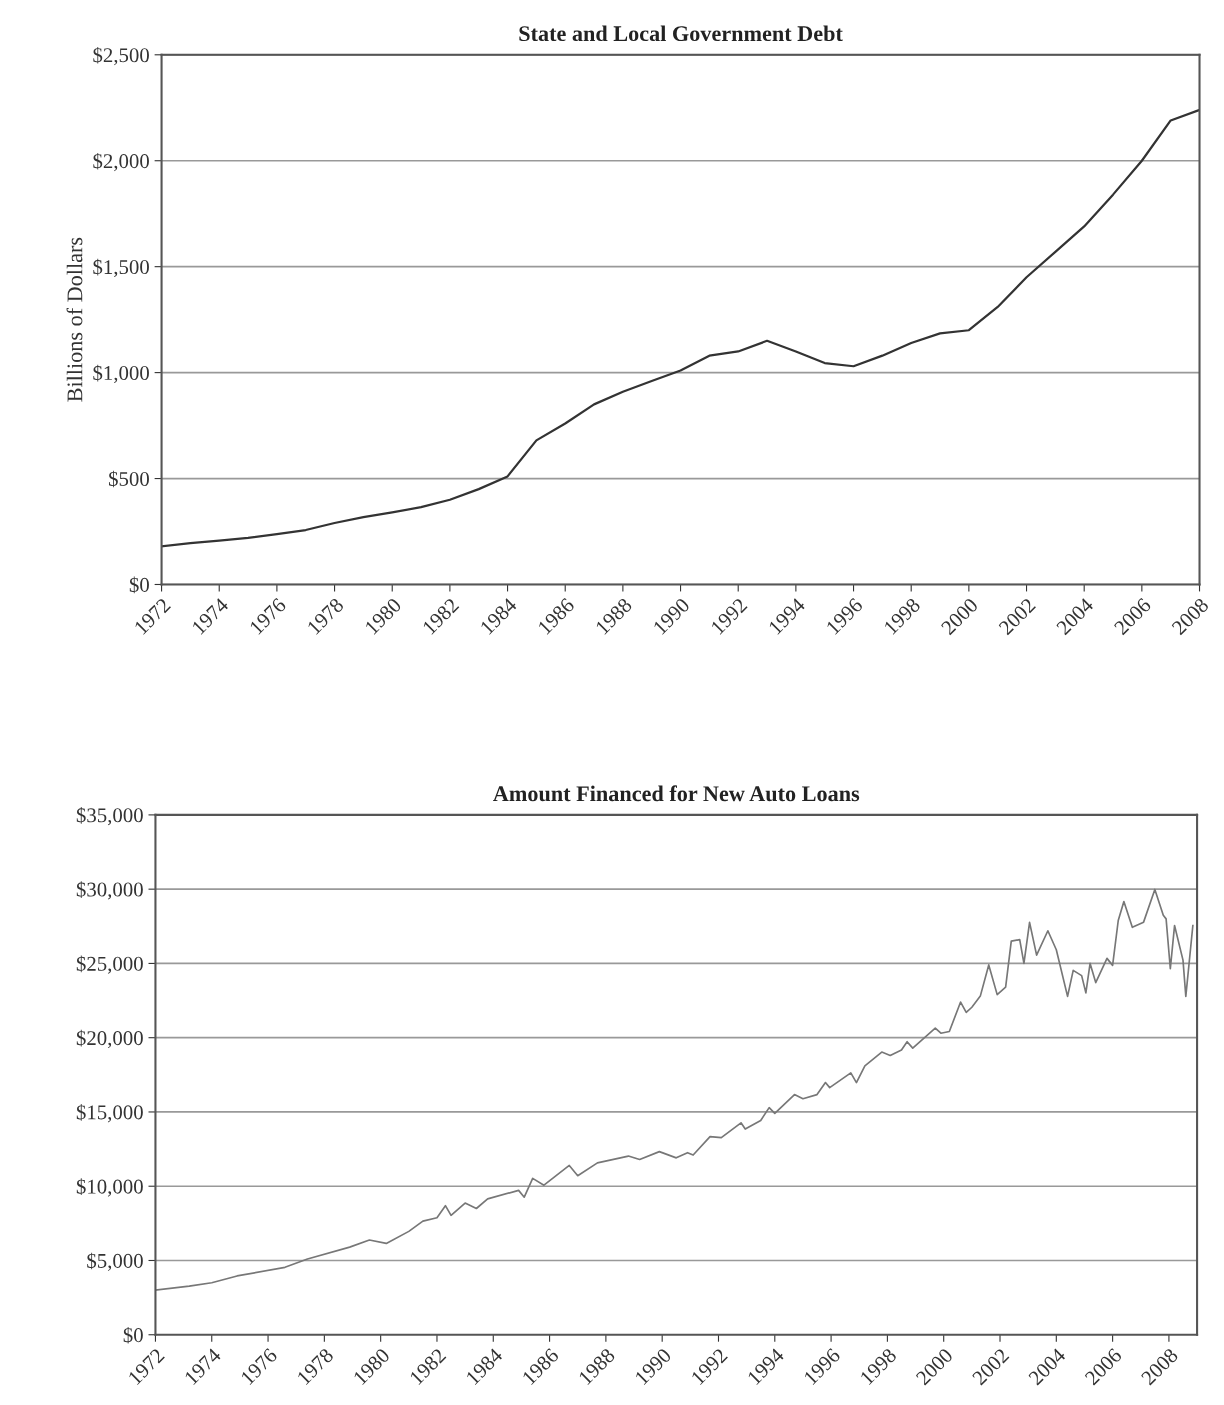 The width and height of the screenshot is (1224, 1405). What do you see at coordinates (128, 479) in the screenshot?
I see `y-tick-label: $500` at bounding box center [128, 479].